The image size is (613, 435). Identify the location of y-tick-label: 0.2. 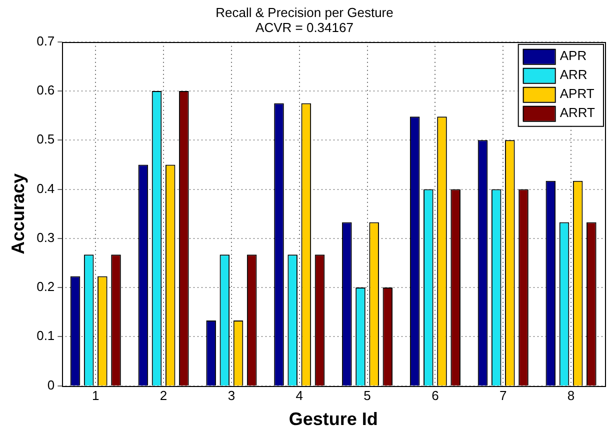
(45, 286).